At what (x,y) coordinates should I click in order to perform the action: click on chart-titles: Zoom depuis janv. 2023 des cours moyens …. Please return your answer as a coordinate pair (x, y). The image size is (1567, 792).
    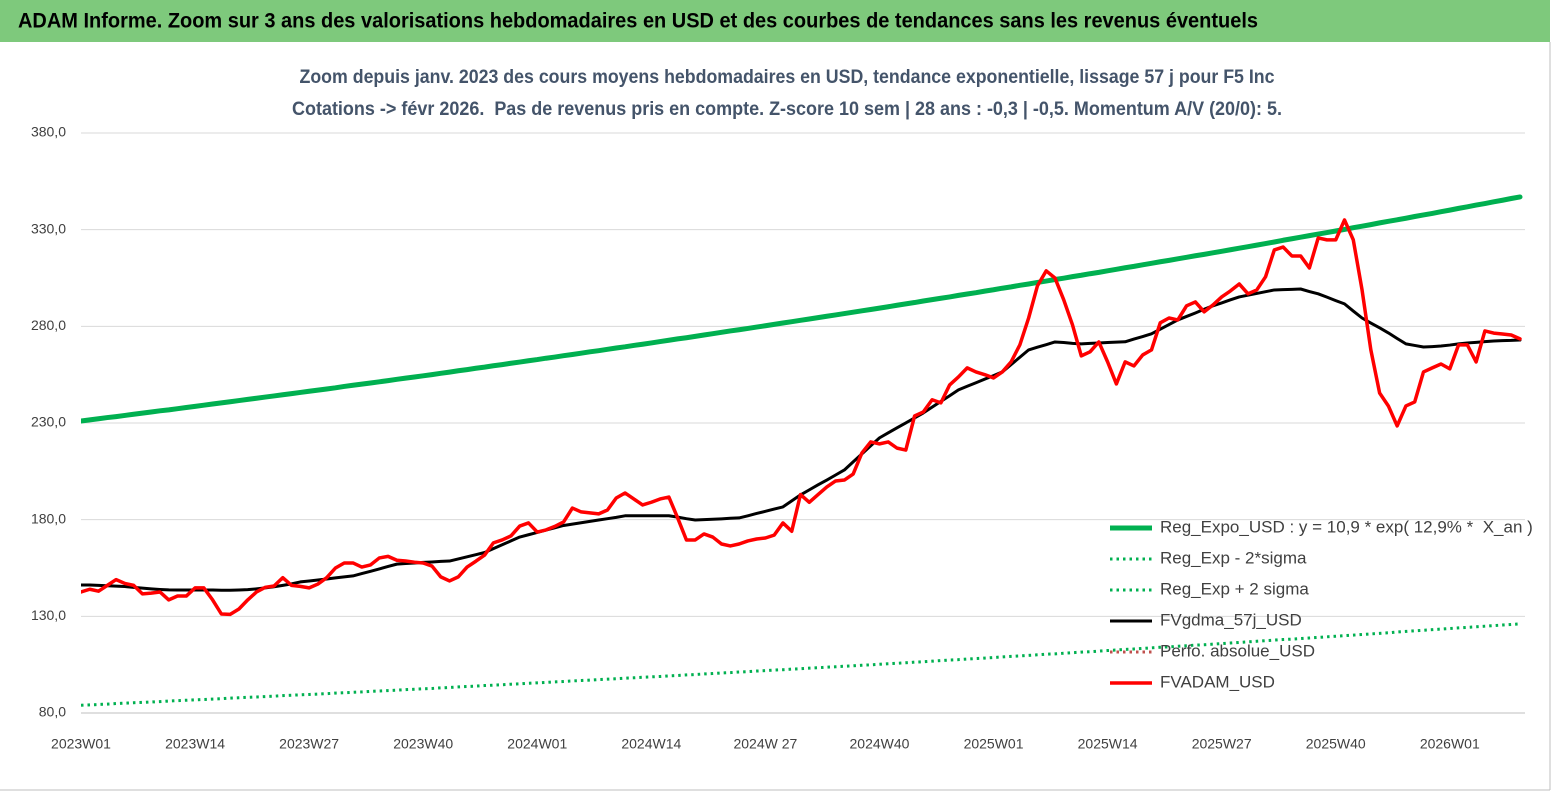
    Looking at the image, I should click on (785, 93).